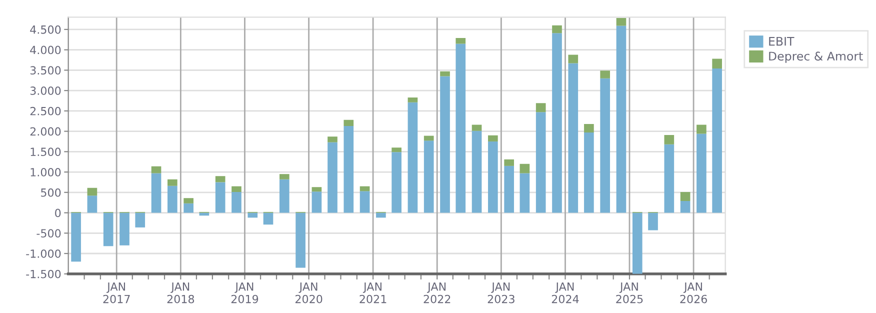 This screenshot has width=876, height=313. What do you see at coordinates (437, 293) in the screenshot?
I see `x-tick-label: JAN 2022` at bounding box center [437, 293].